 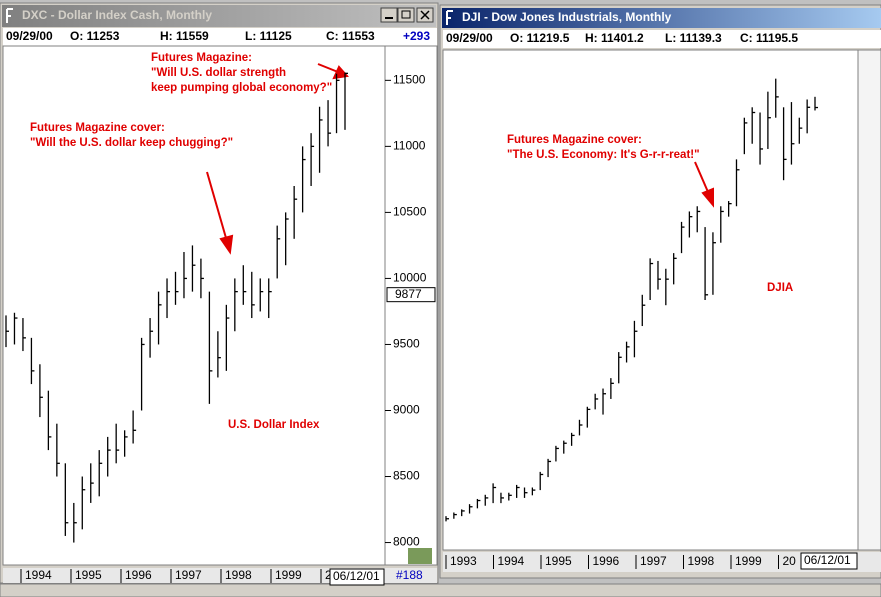 What do you see at coordinates (409, 146) in the screenshot?
I see `y-tick-label: 11000` at bounding box center [409, 146].